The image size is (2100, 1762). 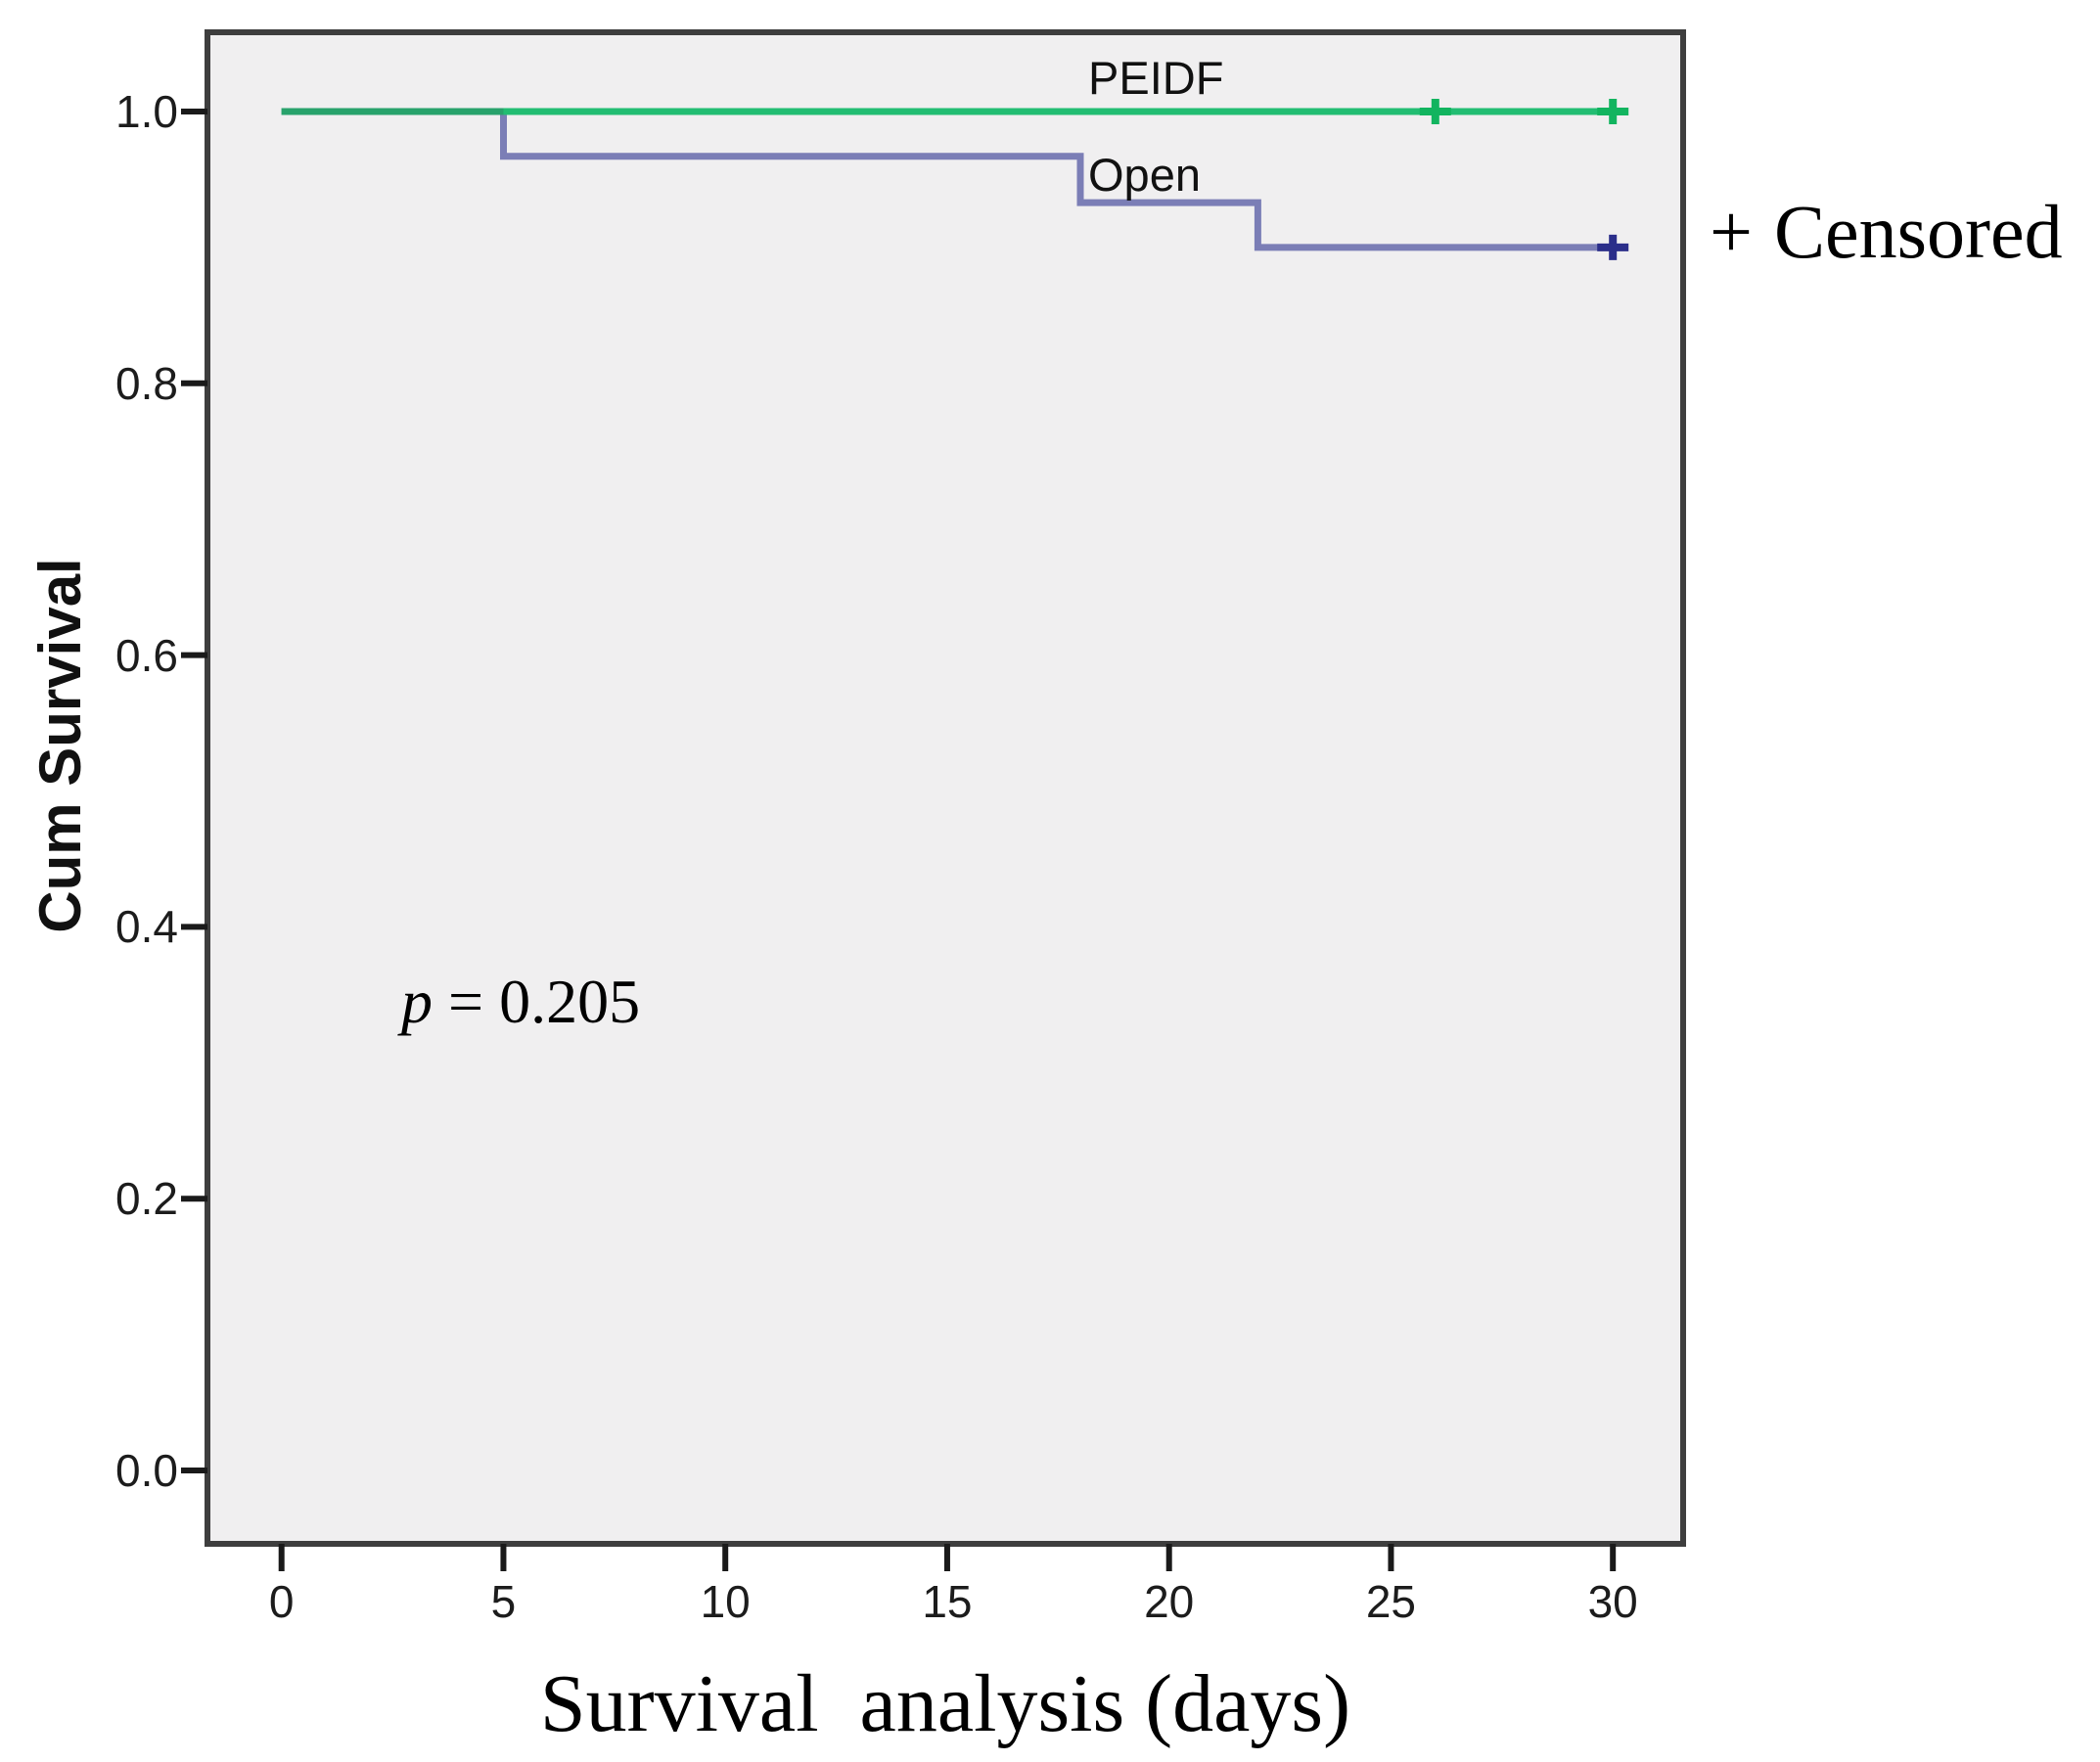 I want to click on x-tick-label: 15, so click(x=947, y=1602).